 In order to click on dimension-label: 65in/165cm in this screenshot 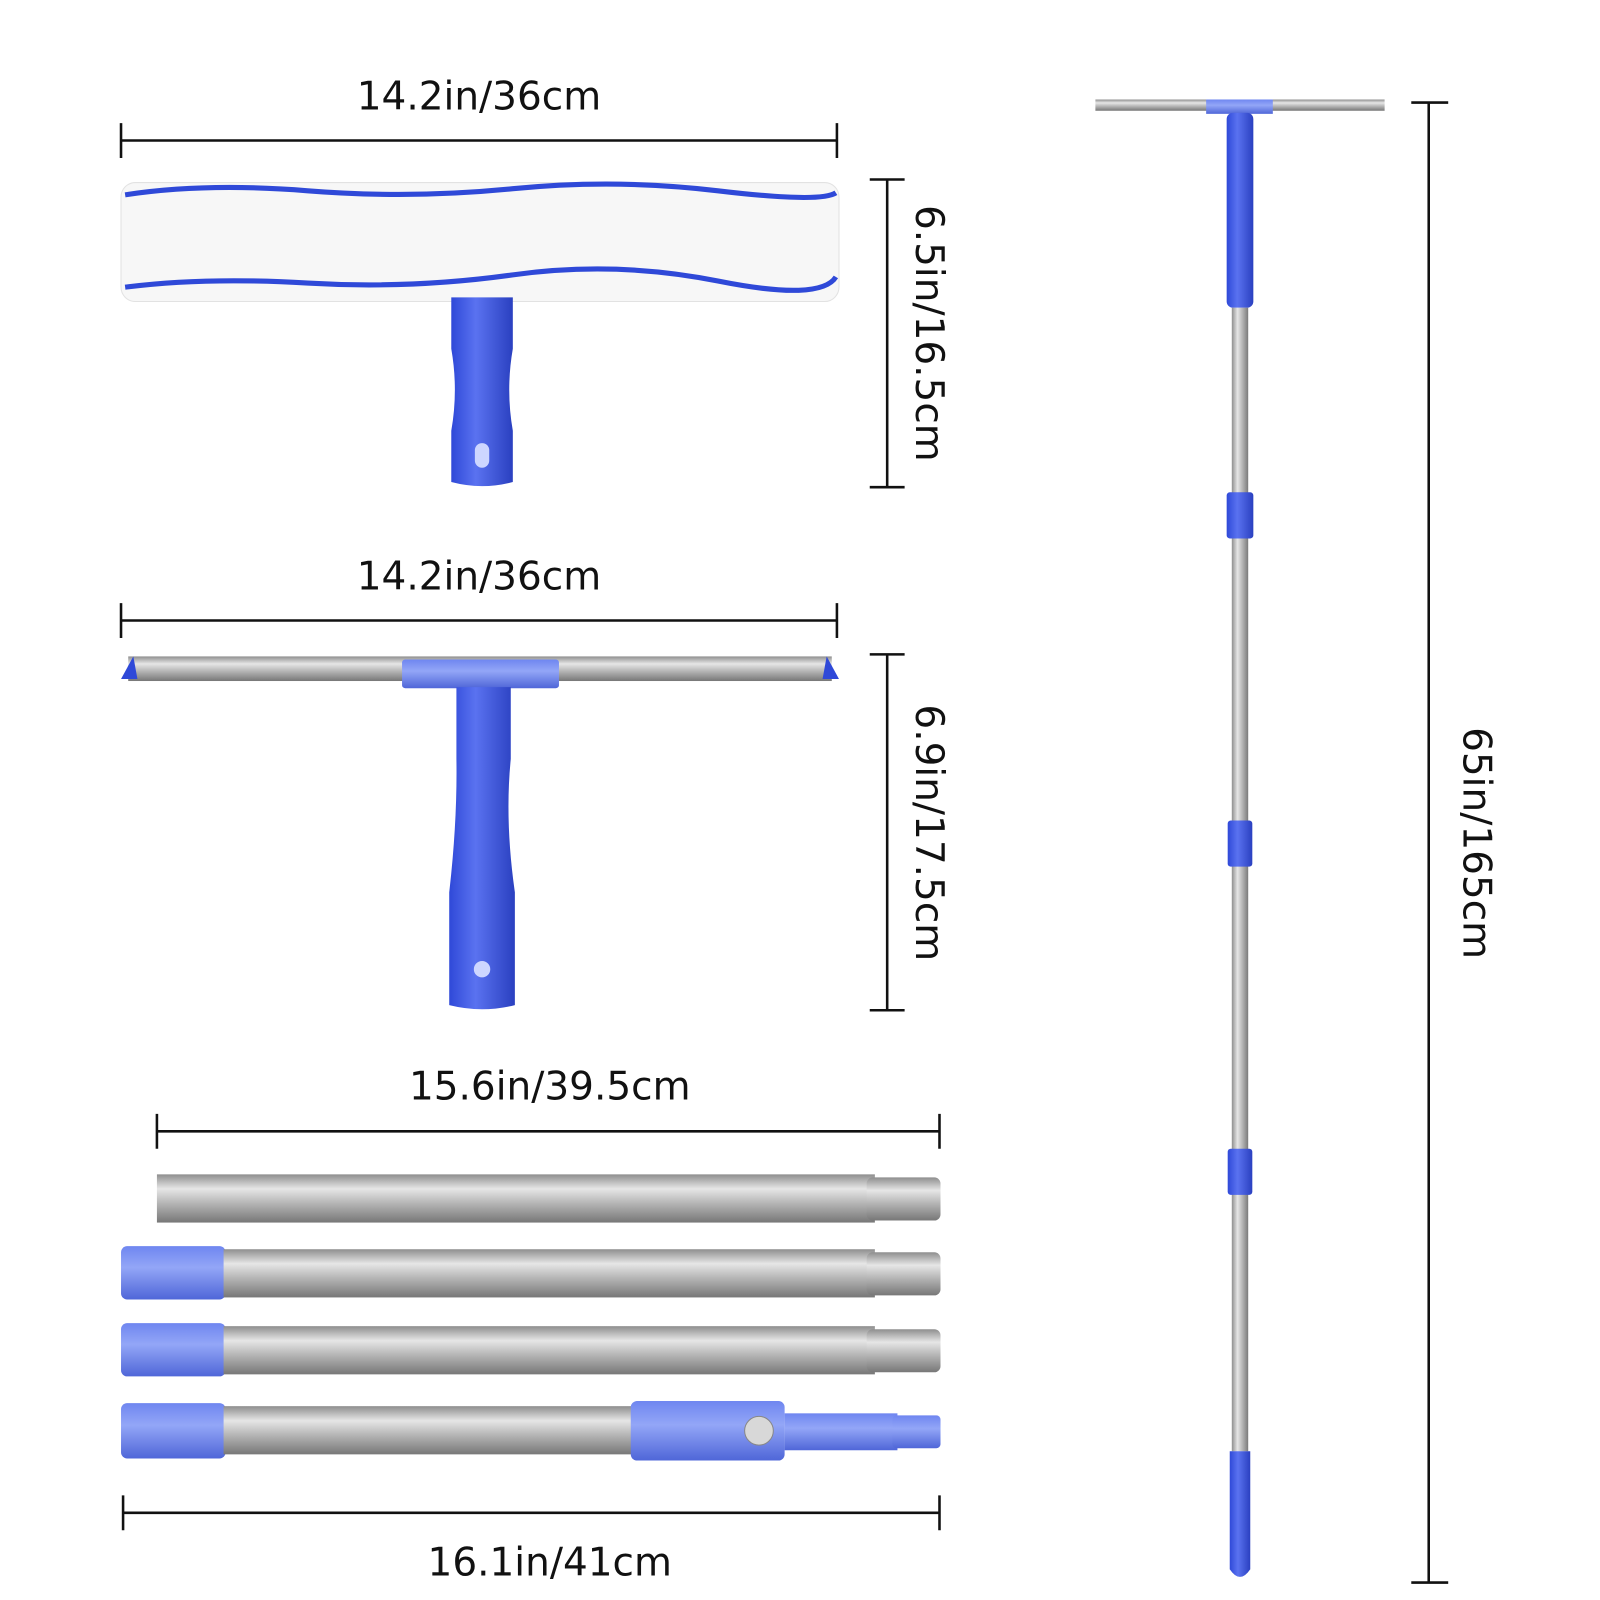, I will do `click(1476, 843)`.